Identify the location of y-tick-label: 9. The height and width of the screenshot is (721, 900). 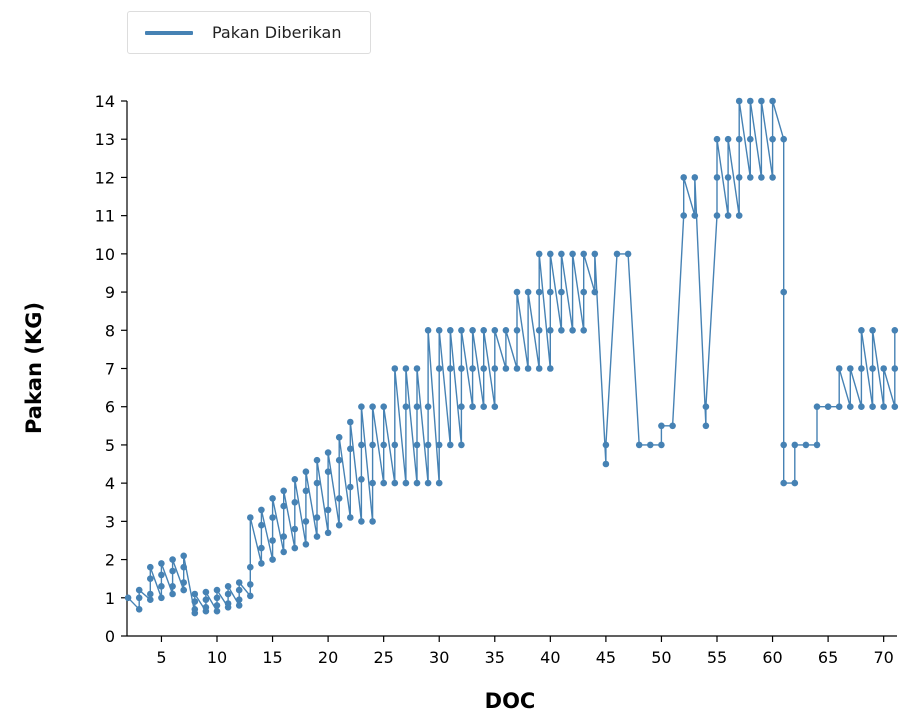
(110, 292).